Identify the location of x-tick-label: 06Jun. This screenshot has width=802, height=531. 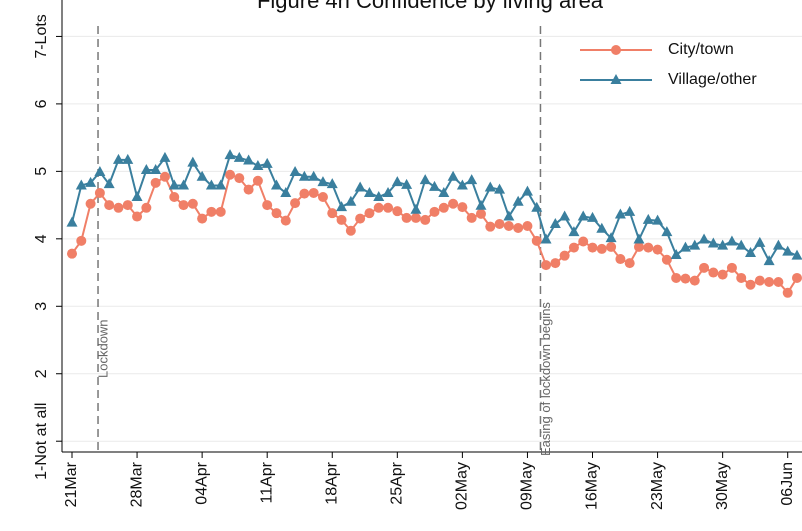
(787, 484).